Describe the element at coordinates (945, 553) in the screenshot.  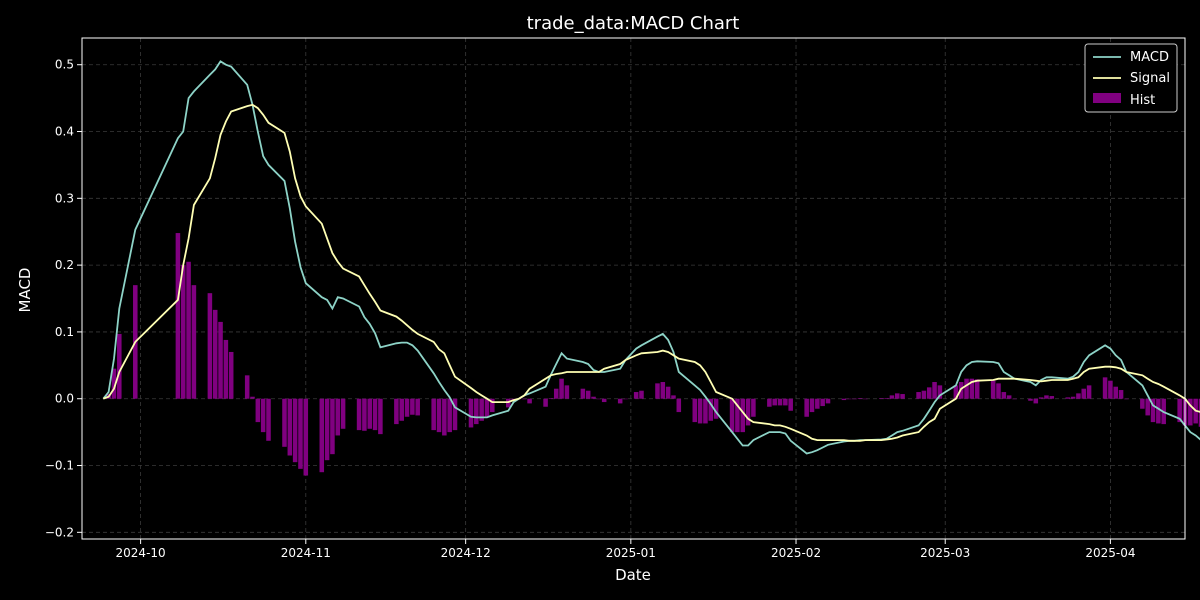
I see `x-tick-label: 2025-03` at that location.